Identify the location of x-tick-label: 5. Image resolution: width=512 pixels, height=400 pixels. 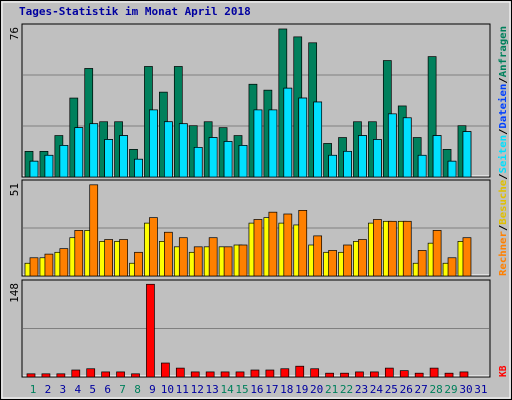
(92, 389).